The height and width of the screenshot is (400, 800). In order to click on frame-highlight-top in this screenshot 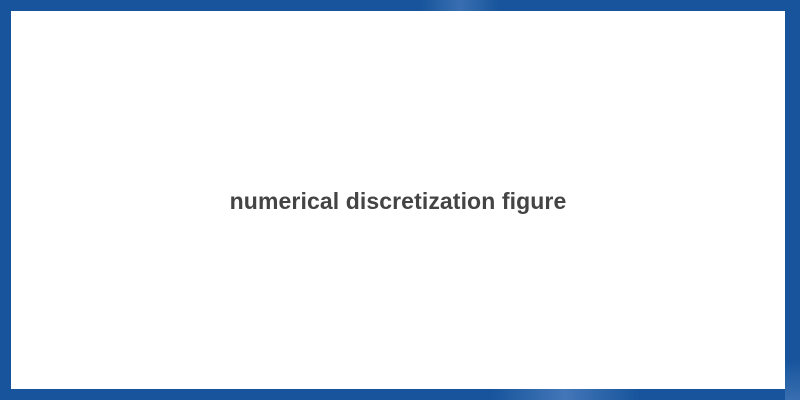, I will do `click(460, 5)`.